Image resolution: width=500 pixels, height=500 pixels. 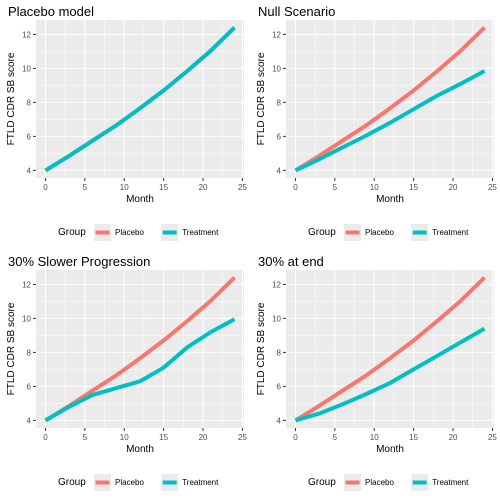 I want to click on panel-title: 30% at end, so click(x=291, y=261).